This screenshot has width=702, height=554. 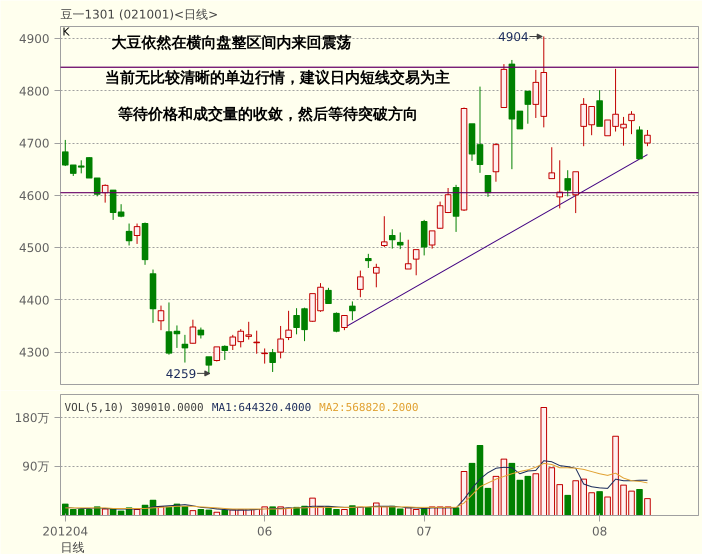 What do you see at coordinates (513, 37) in the screenshot?
I see `annotation: 4904` at bounding box center [513, 37].